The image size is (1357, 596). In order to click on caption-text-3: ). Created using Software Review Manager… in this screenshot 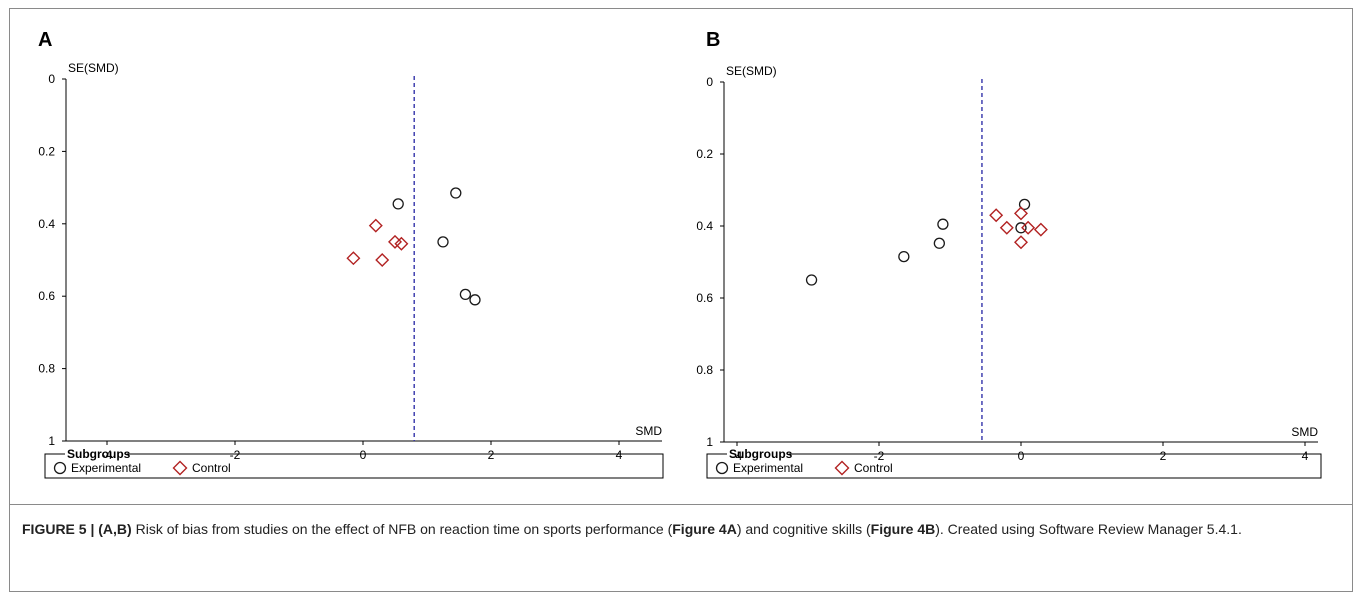, I will do `click(1088, 529)`.